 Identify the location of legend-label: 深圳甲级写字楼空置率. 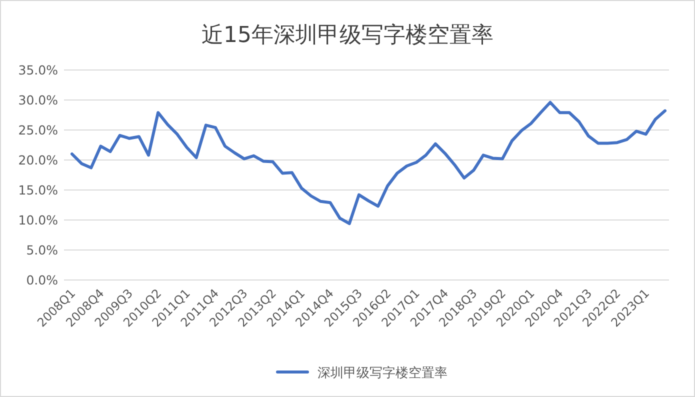
(383, 373).